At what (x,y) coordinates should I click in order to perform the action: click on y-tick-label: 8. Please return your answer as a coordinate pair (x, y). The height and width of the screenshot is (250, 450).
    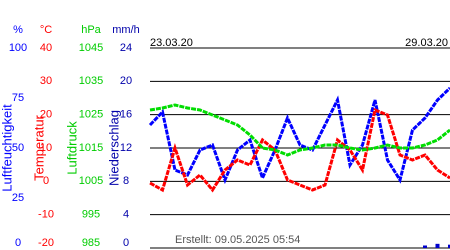
    Looking at the image, I should click on (126, 181).